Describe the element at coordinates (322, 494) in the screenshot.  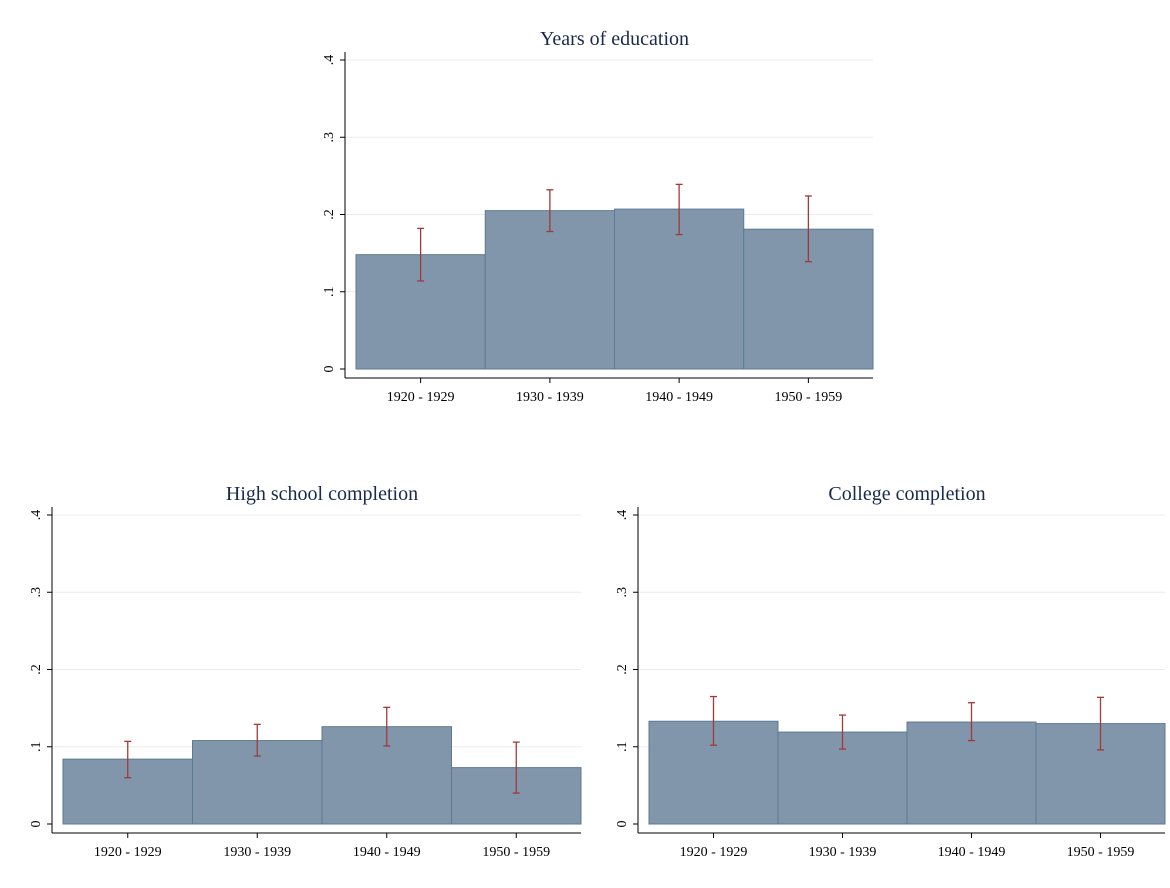
I see `chart-title: High school completion` at that location.